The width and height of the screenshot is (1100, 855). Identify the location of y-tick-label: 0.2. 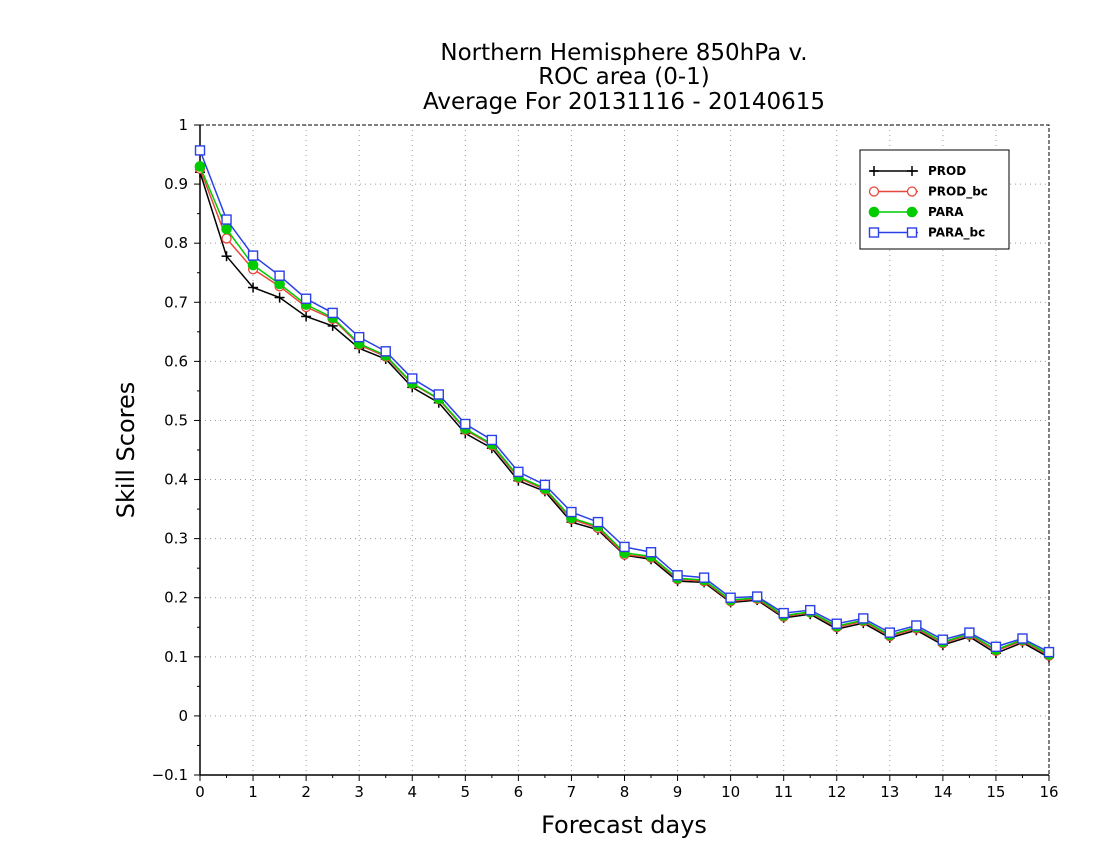
(176, 598).